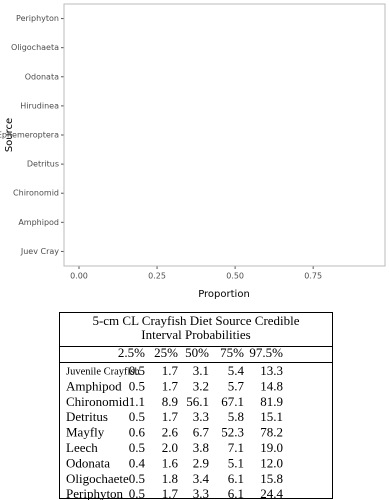 This screenshot has height=500, width=389. Describe the element at coordinates (87, 416) in the screenshot. I see `row-label: Detritus` at that location.